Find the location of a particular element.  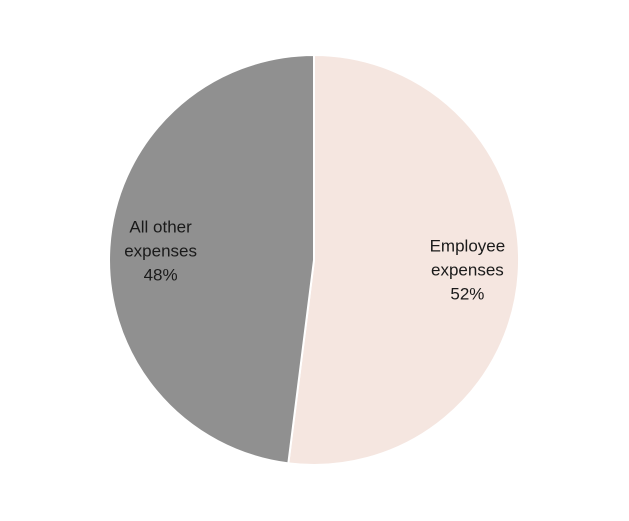

pie-labels: Employee expenses 52% All other expenses 48% is located at coordinates (314, 260).